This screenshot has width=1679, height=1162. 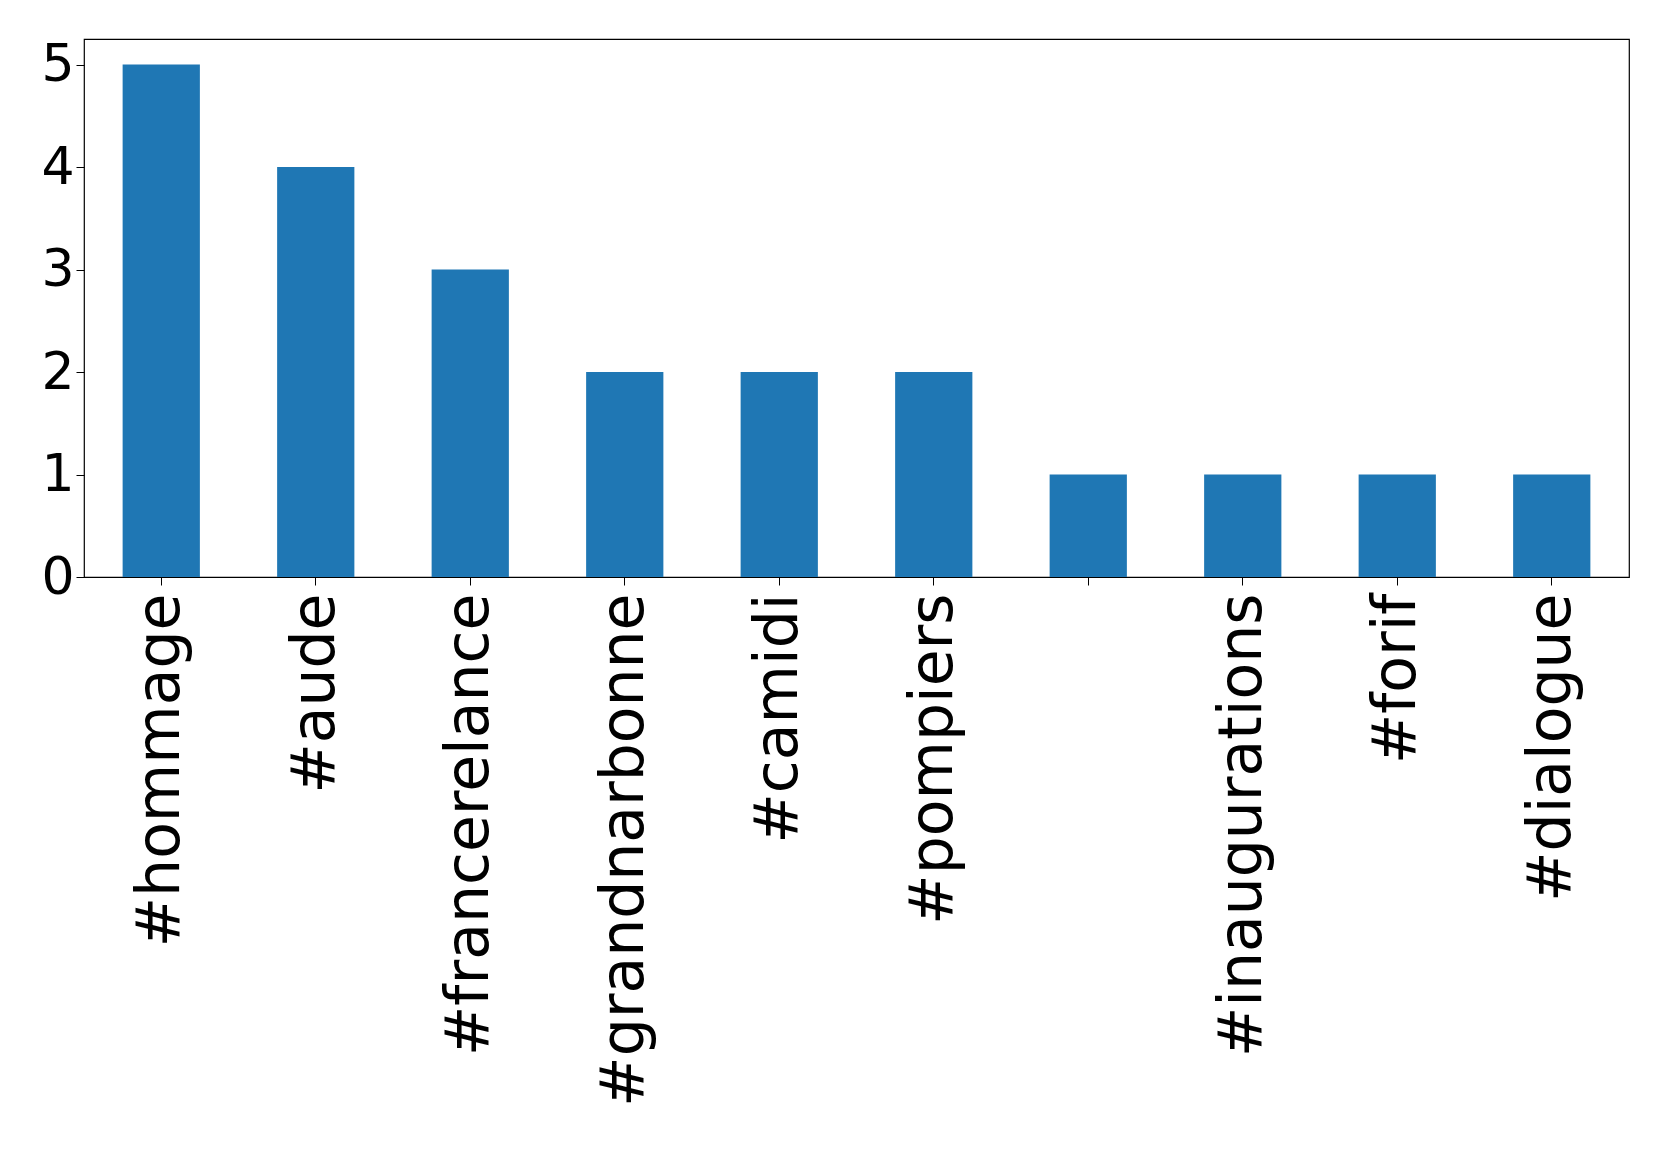 What do you see at coordinates (776, 718) in the screenshot?
I see `x-tick-label: #camidi` at bounding box center [776, 718].